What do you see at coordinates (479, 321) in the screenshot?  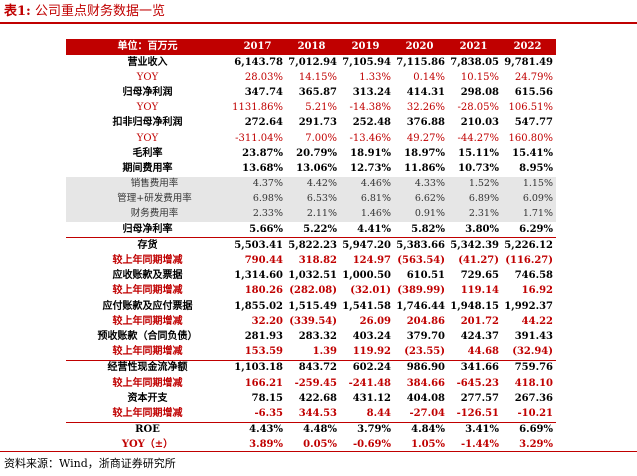 I see `cell-value: 201.72` at bounding box center [479, 321].